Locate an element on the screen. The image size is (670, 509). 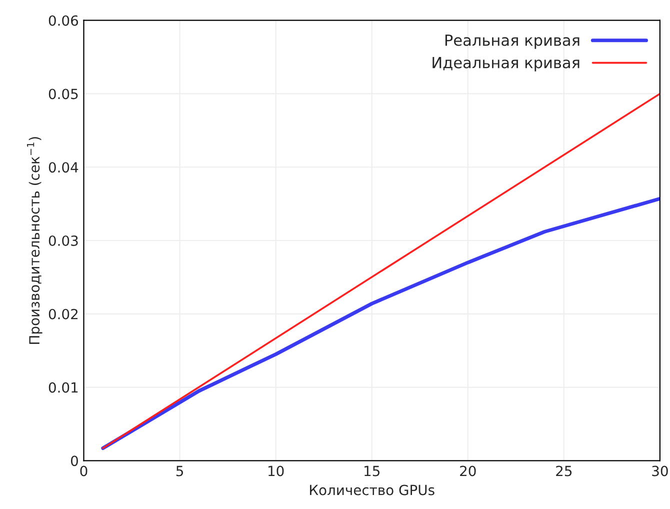
y-tick-label: 0 is located at coordinates (74, 461).